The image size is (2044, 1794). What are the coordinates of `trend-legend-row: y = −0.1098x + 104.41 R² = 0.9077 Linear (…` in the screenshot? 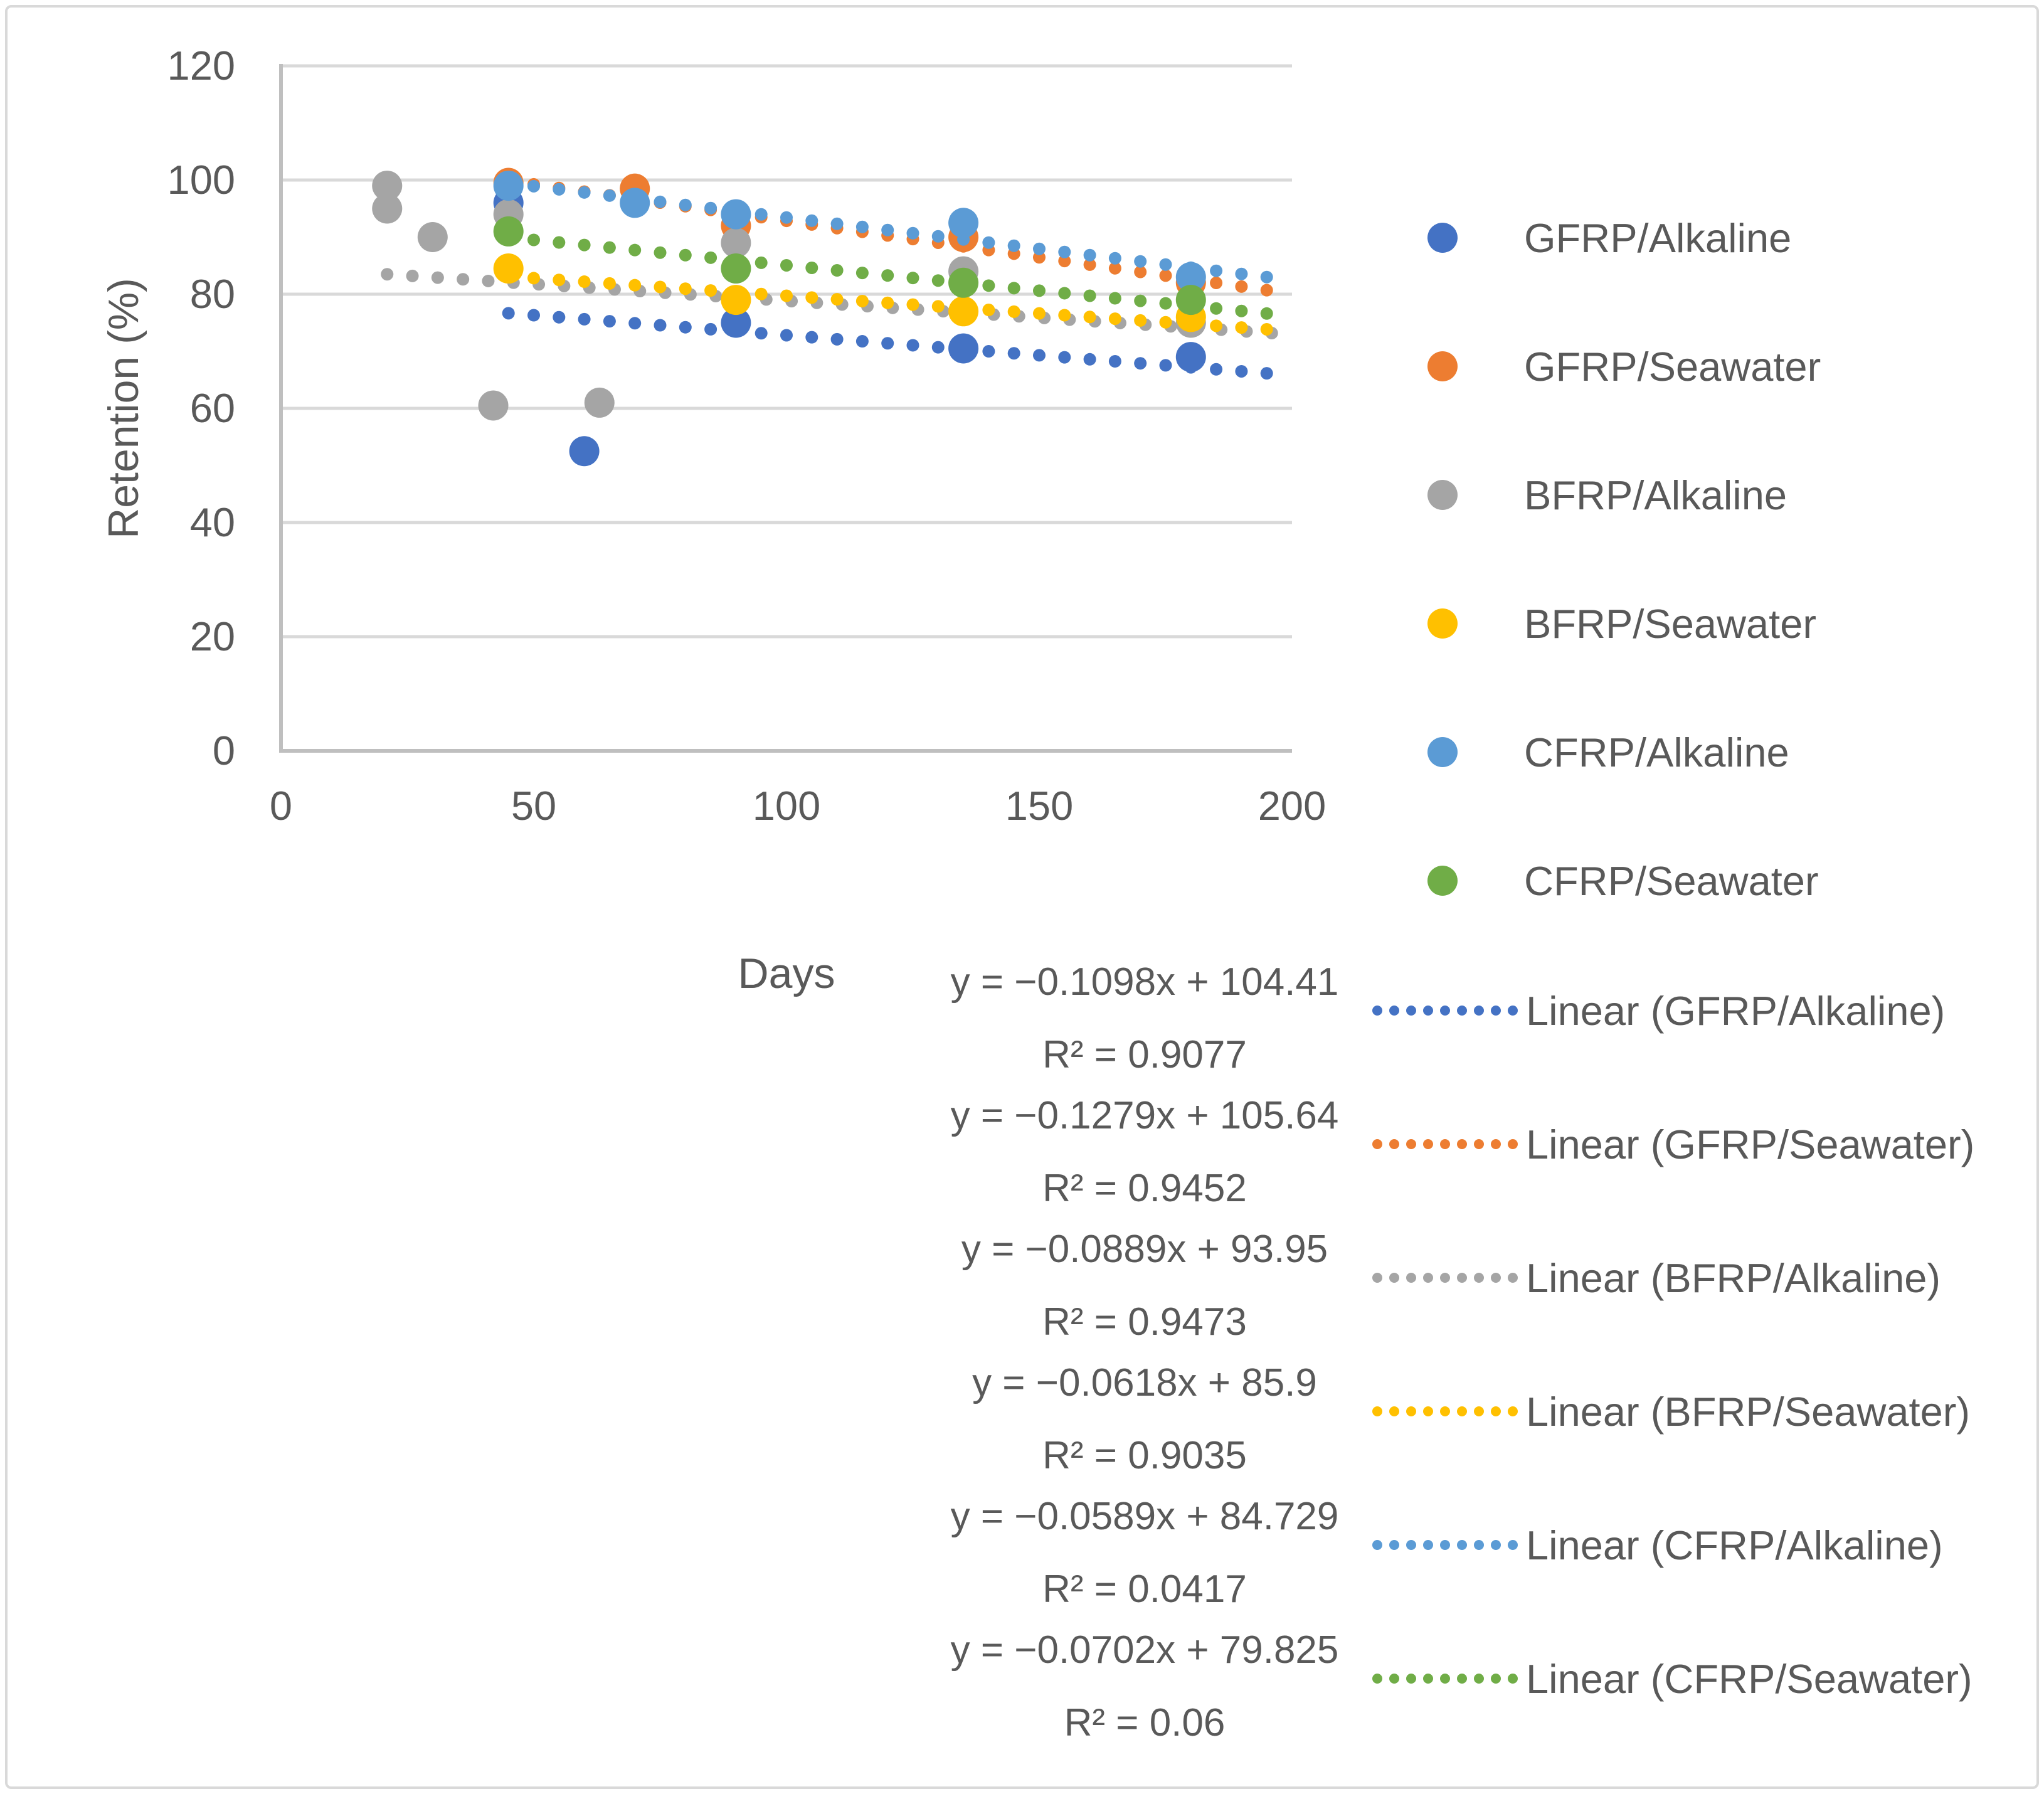 It's located at (1464, 1011).